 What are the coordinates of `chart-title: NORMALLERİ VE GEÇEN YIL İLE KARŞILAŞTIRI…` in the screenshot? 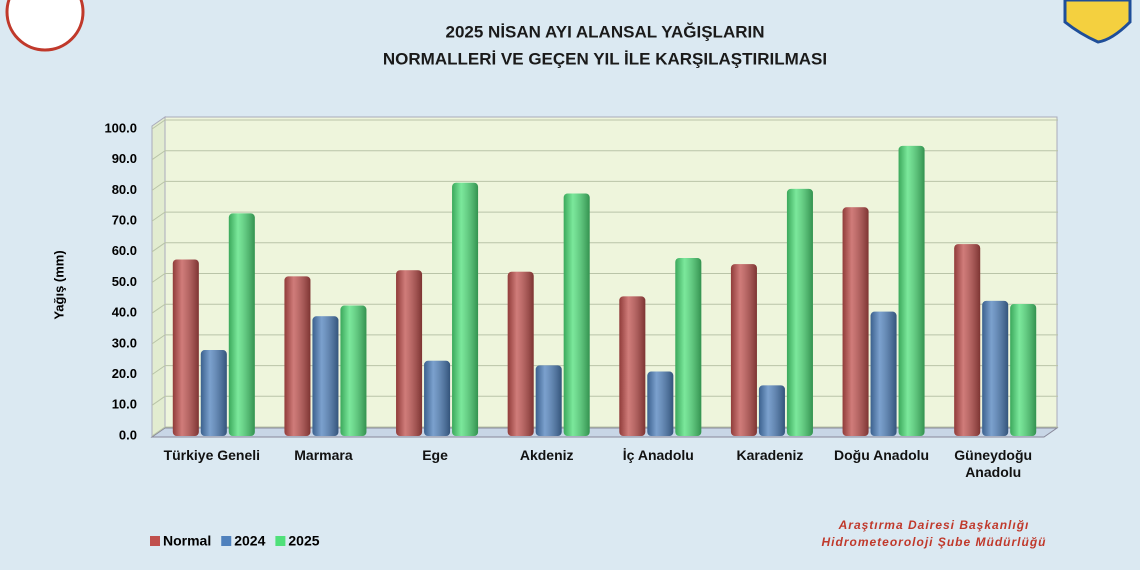 It's located at (605, 58).